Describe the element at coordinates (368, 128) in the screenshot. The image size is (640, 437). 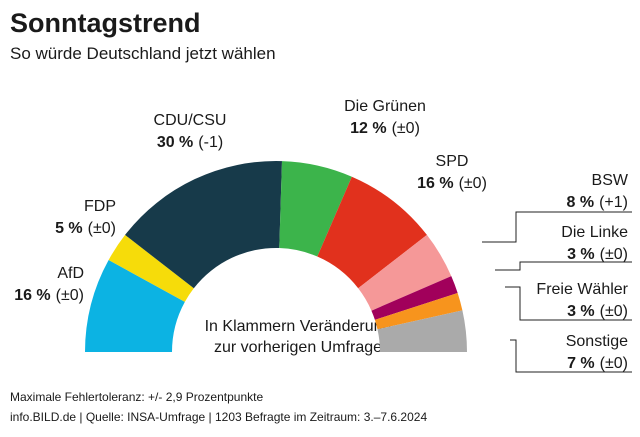
I see `value-label: 12 %` at that location.